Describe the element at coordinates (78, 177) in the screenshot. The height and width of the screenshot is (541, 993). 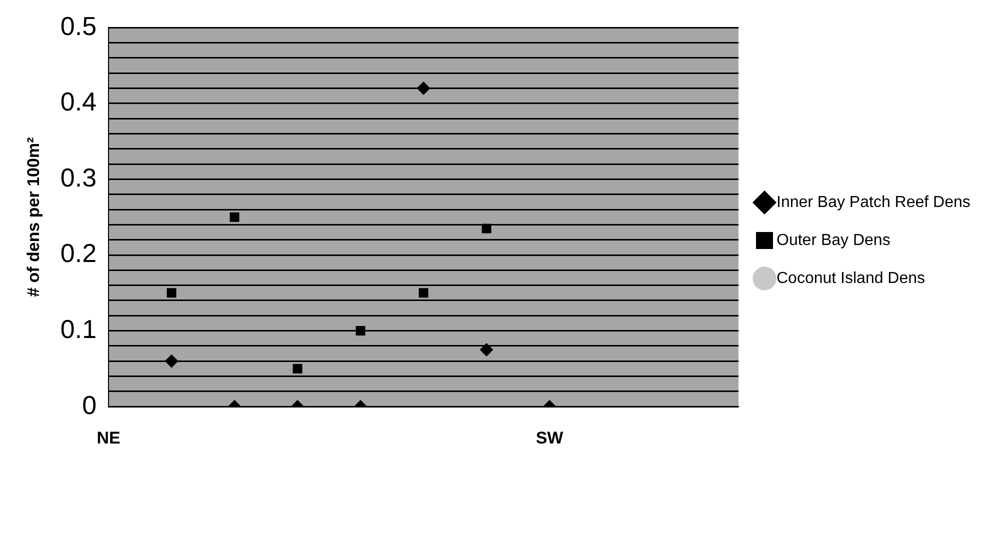
I see `y-tick-label: 0.3` at that location.